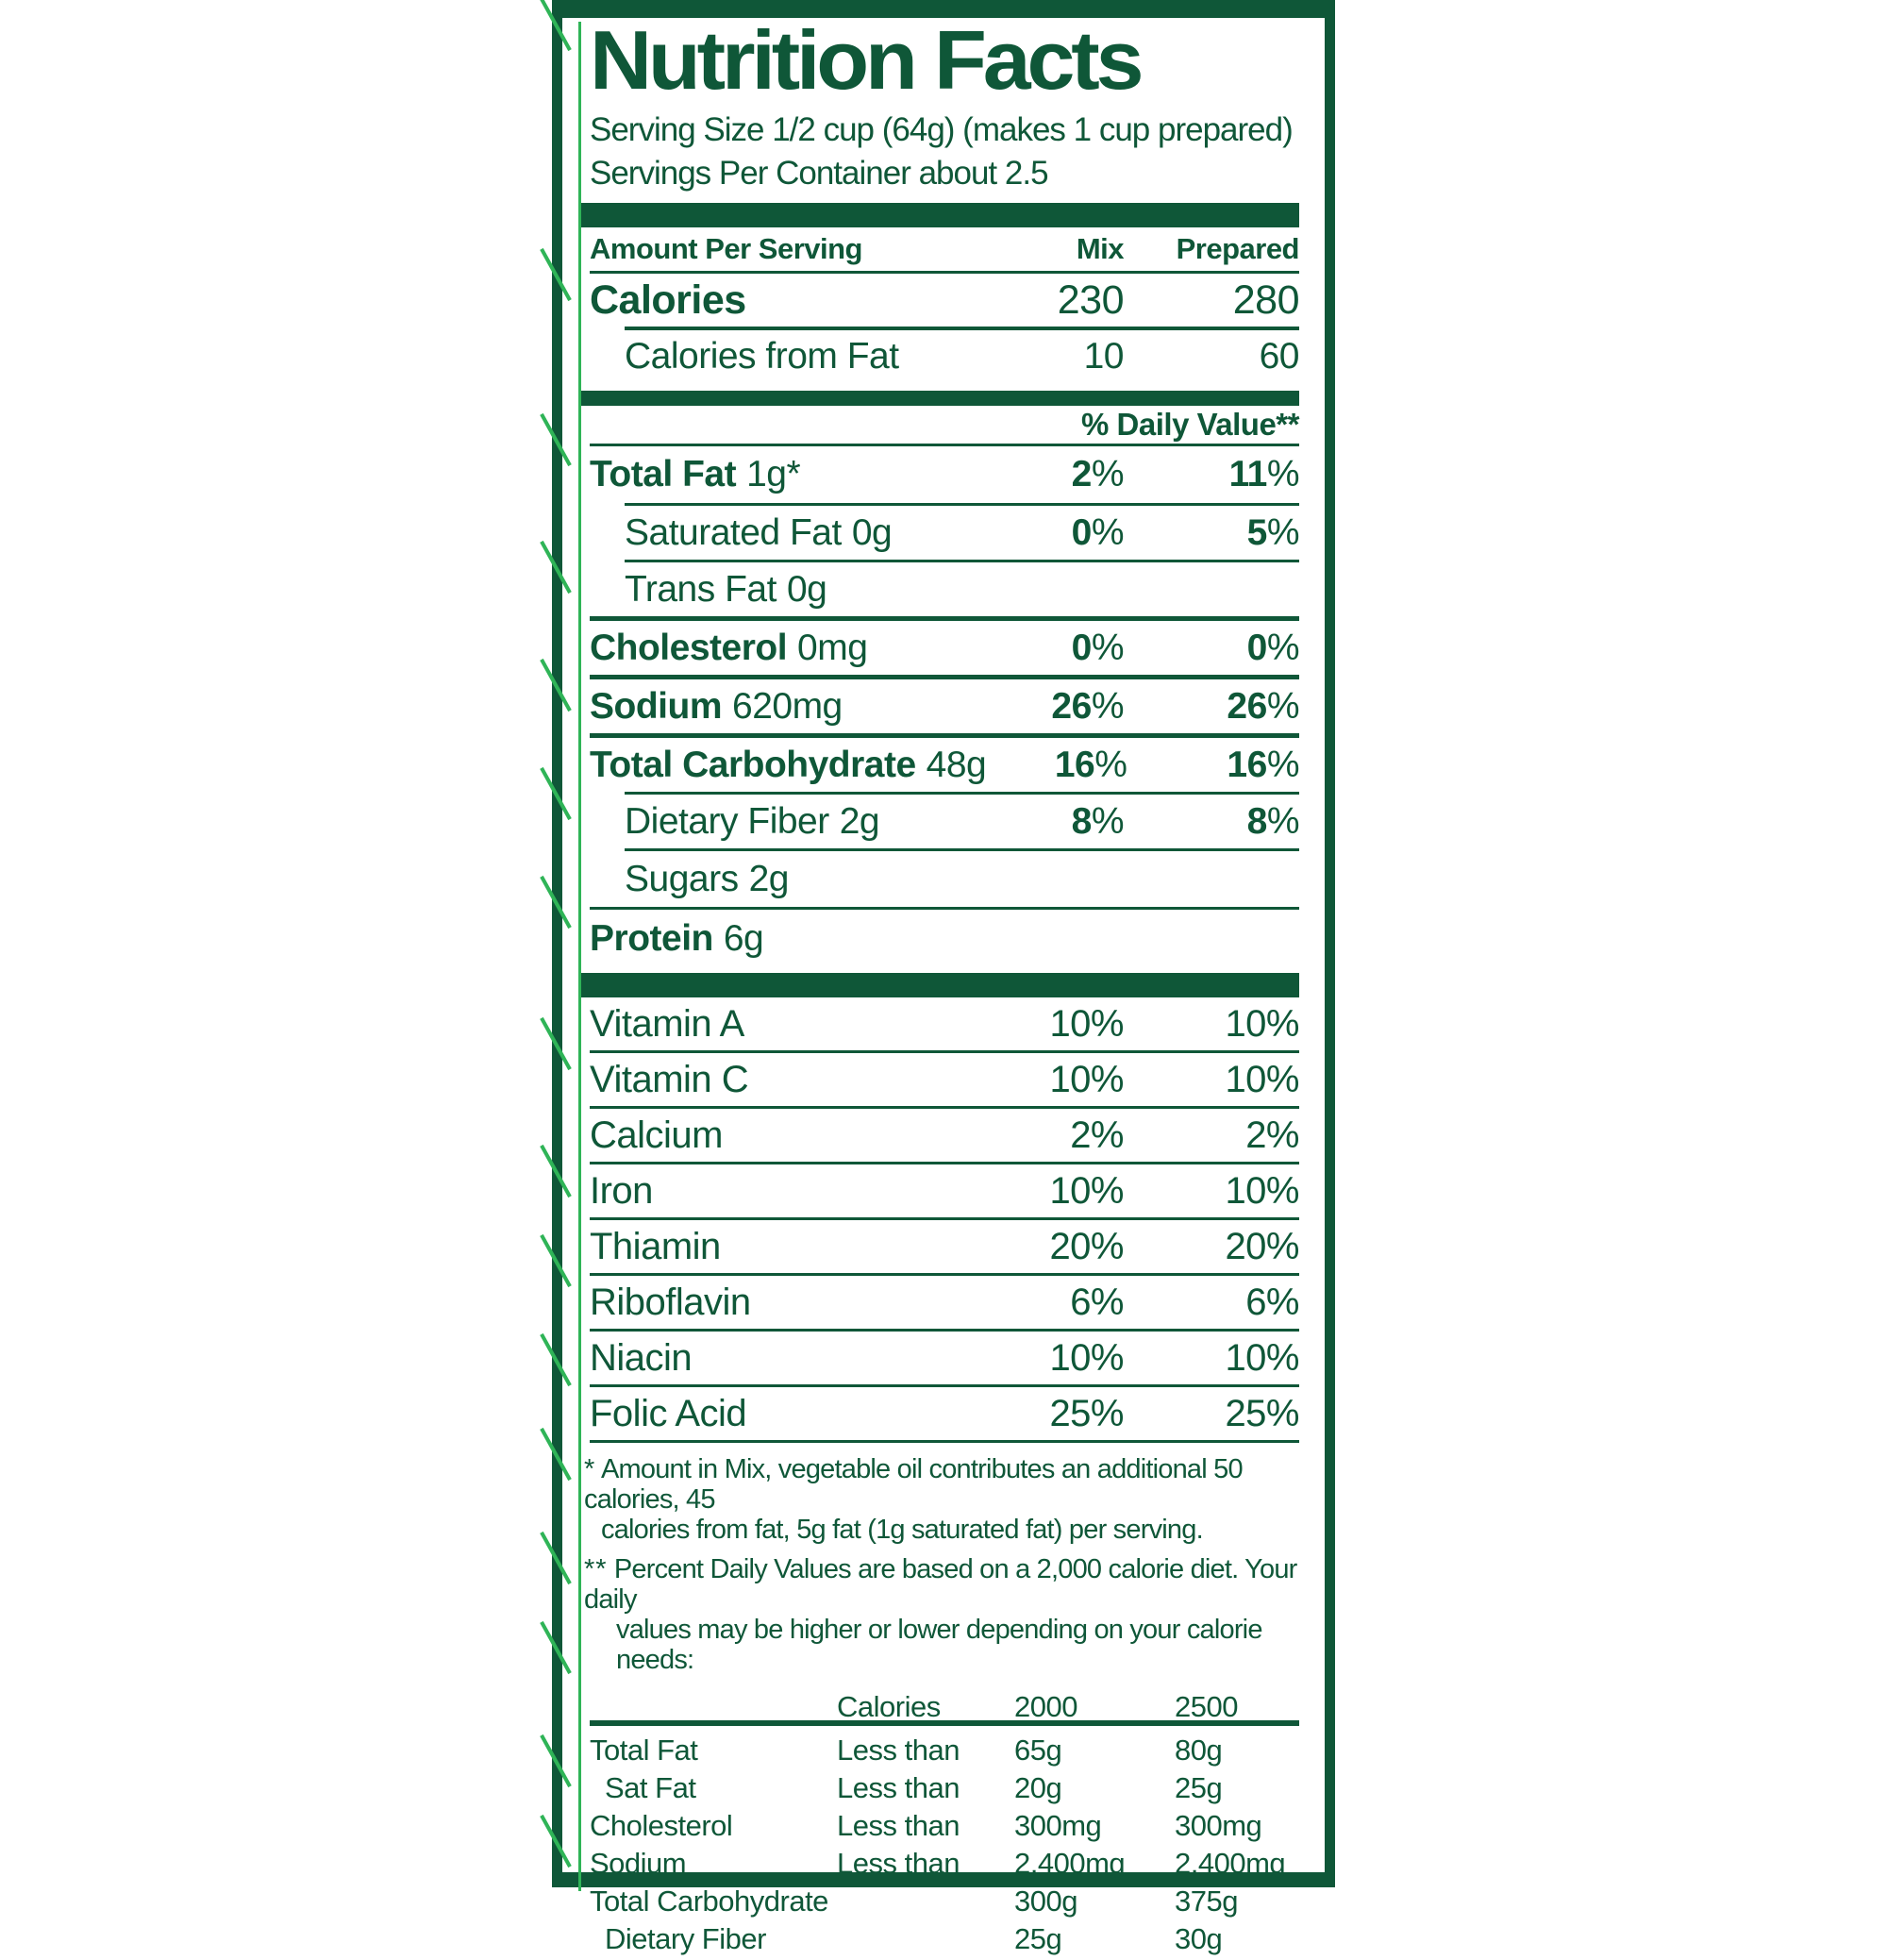 This screenshot has width=1887, height=1960. I want to click on nutrient-amount: 1g*, so click(773, 474).